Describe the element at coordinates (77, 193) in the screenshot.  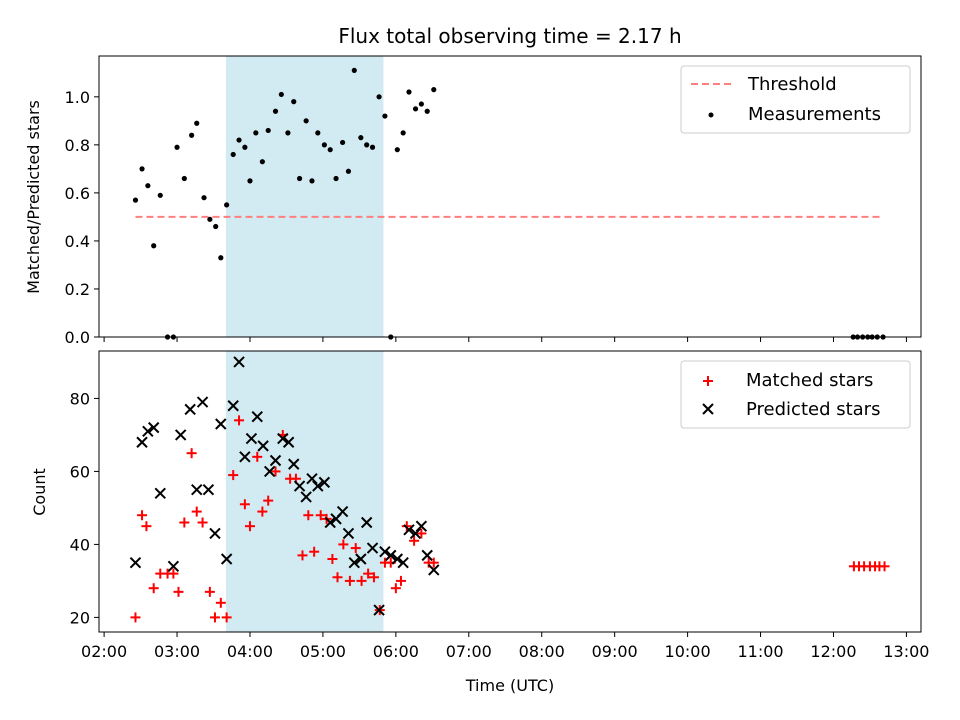
I see `y-tick-label: 0.6` at that location.